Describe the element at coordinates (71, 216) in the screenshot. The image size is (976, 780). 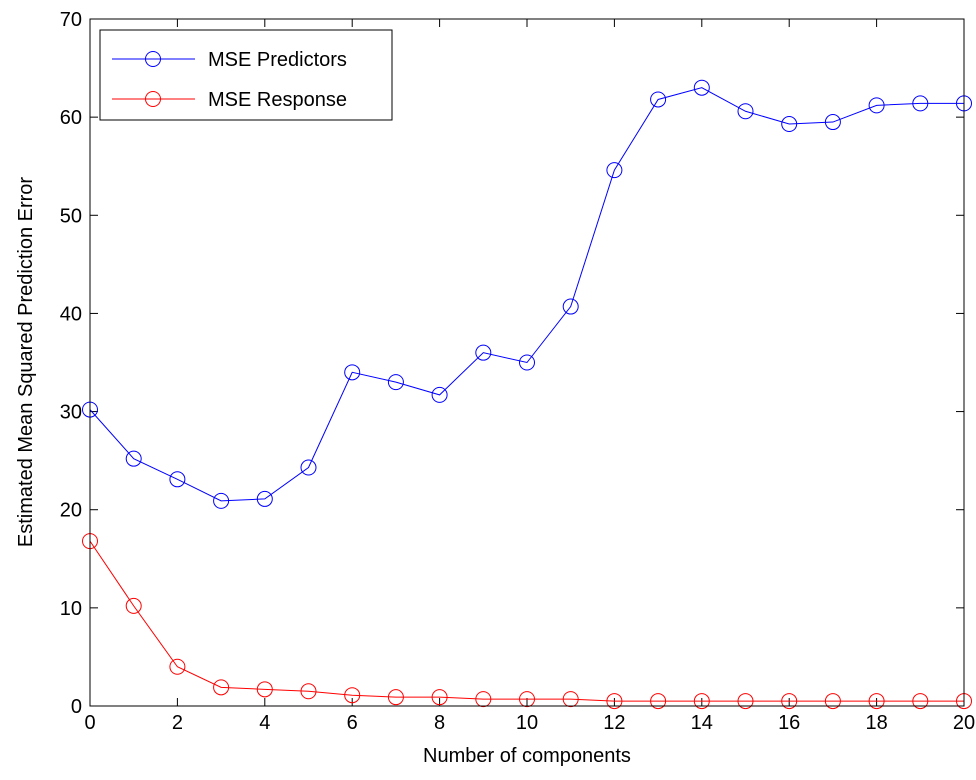
I see `y-tick-label-50: 50` at that location.